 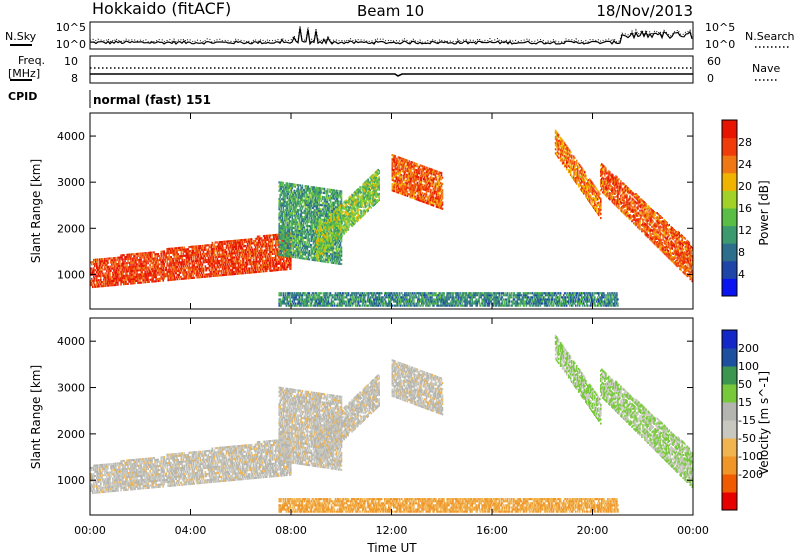 I want to click on noise-left-label: N.Sky, so click(x=21, y=36).